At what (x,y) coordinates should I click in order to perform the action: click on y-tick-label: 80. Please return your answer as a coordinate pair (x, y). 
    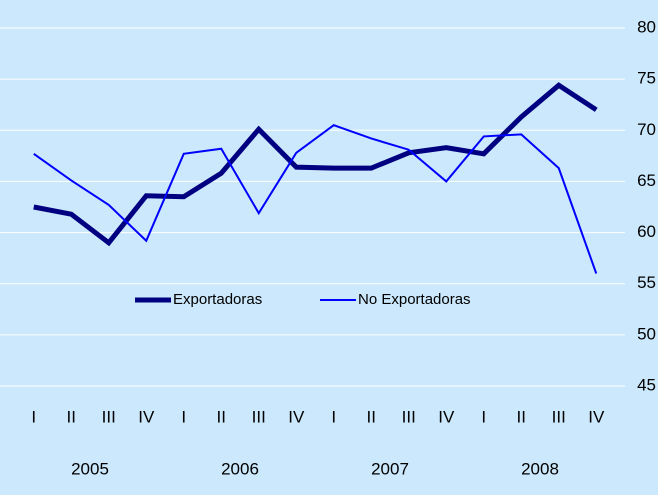
    Looking at the image, I should click on (646, 26).